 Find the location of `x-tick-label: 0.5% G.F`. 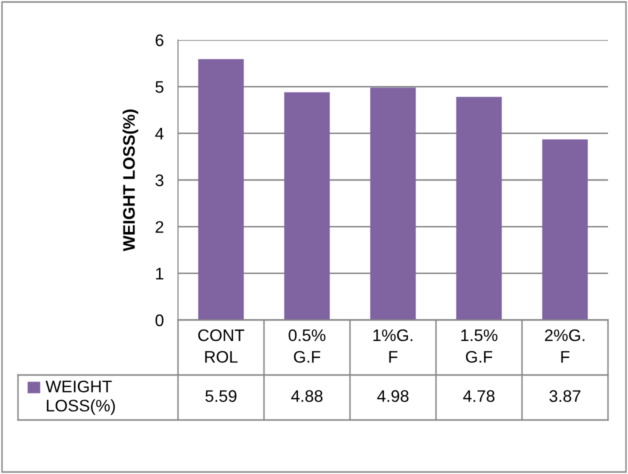

x-tick-label: 0.5% G.F is located at coordinates (307, 346).